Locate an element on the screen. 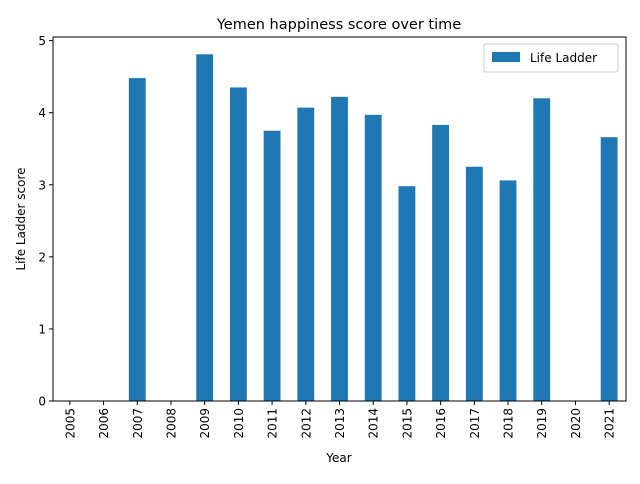  x-tick-label: 2017 is located at coordinates (475, 423).